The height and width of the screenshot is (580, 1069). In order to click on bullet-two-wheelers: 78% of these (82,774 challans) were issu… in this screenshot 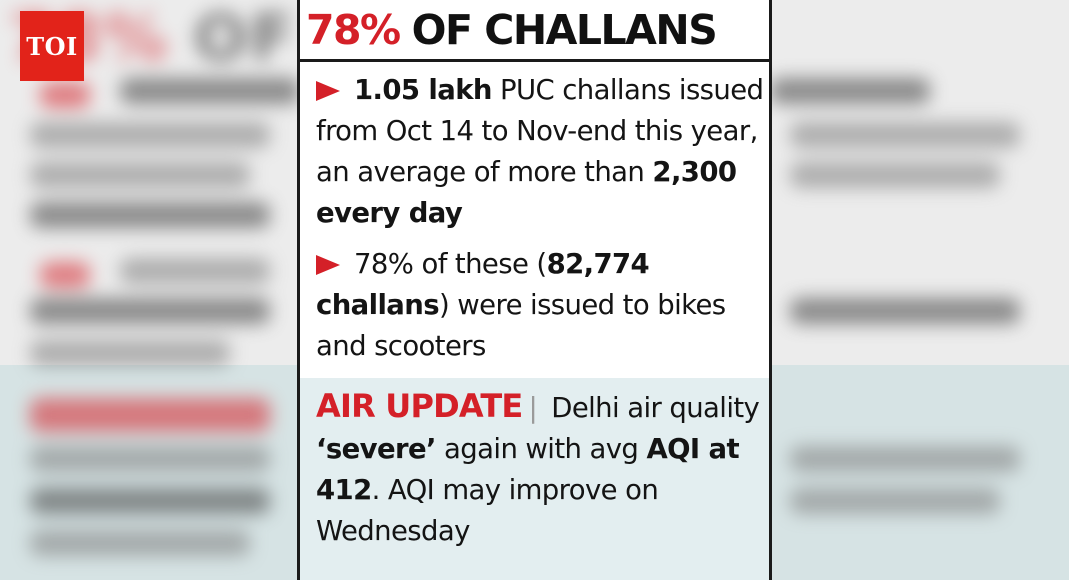, I will do `click(542, 305)`.